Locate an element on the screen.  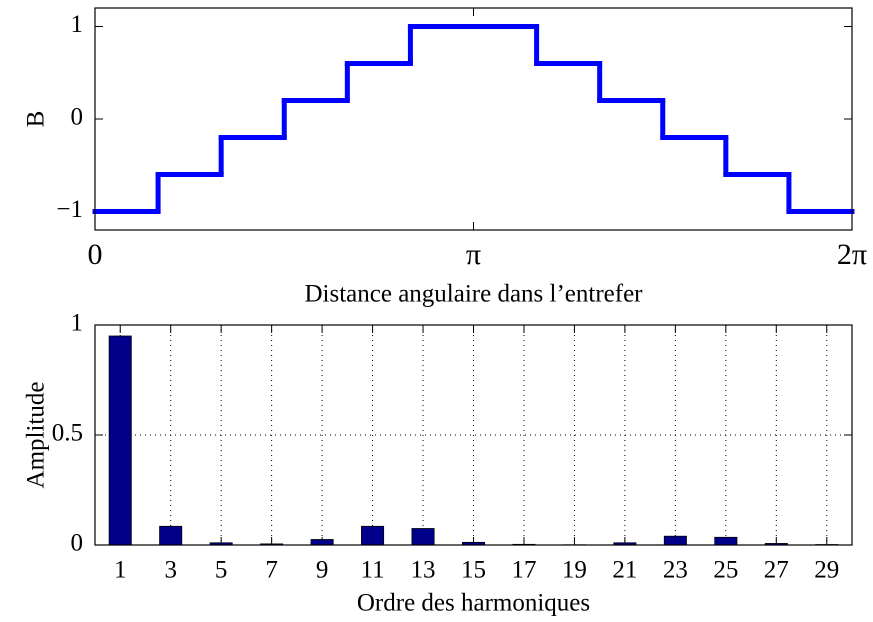
x-tick-label: 23 is located at coordinates (675, 570).